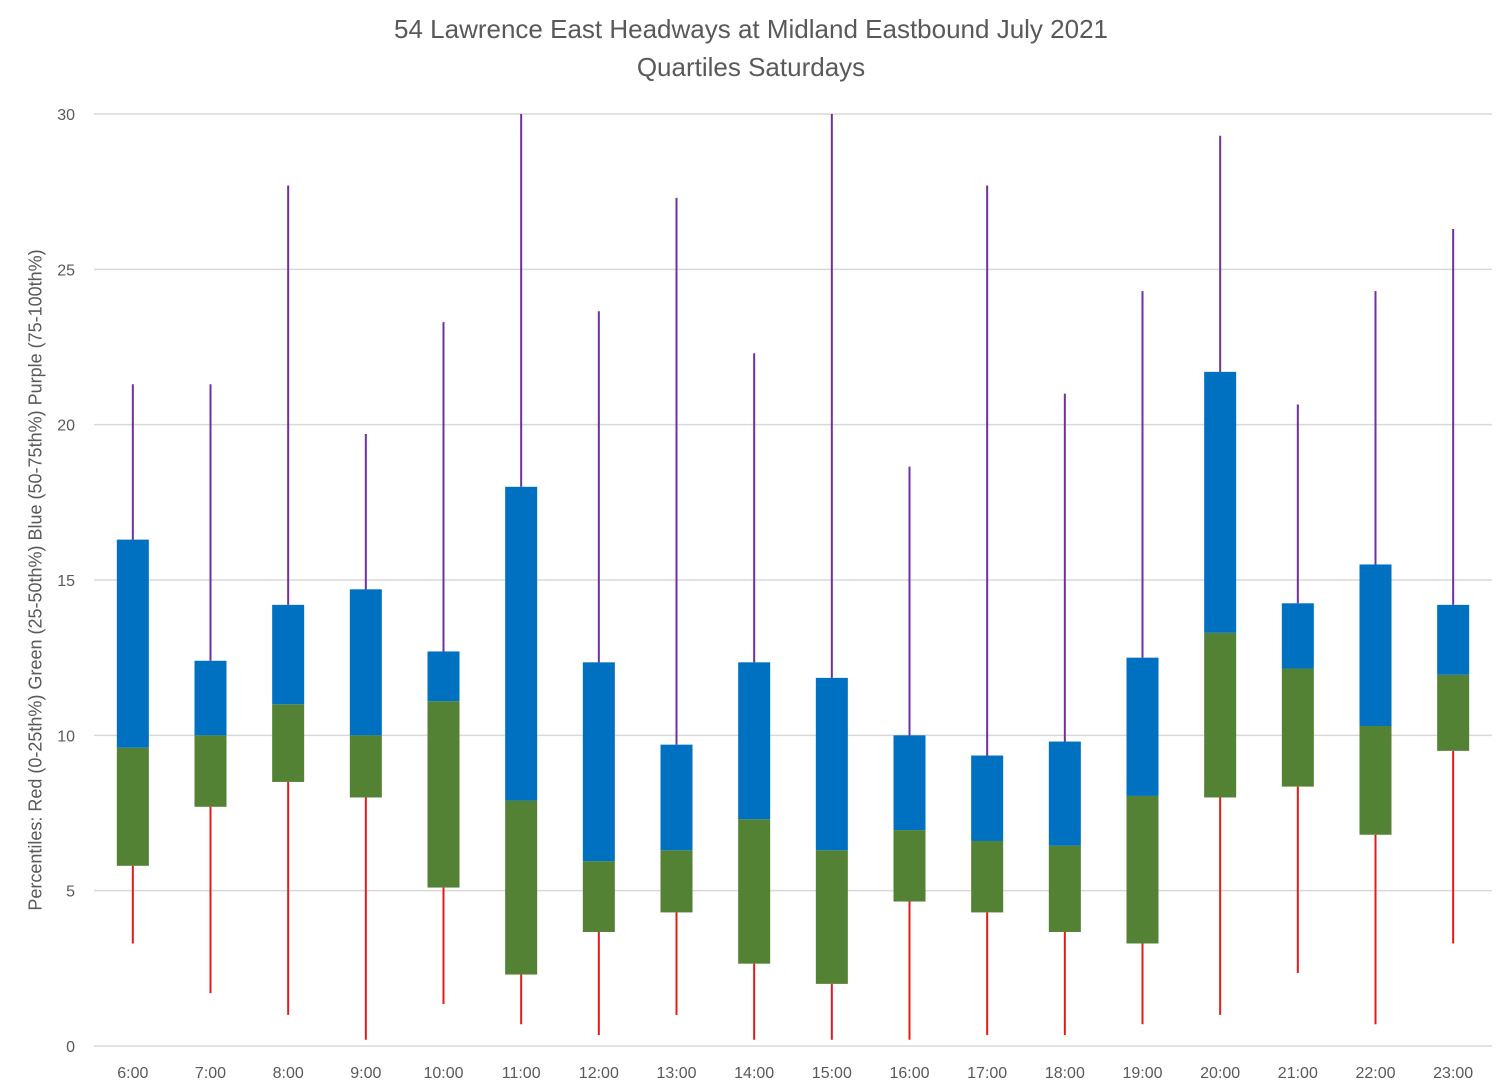  What do you see at coordinates (599, 1073) in the screenshot?
I see `x-tick-label: 12:00` at bounding box center [599, 1073].